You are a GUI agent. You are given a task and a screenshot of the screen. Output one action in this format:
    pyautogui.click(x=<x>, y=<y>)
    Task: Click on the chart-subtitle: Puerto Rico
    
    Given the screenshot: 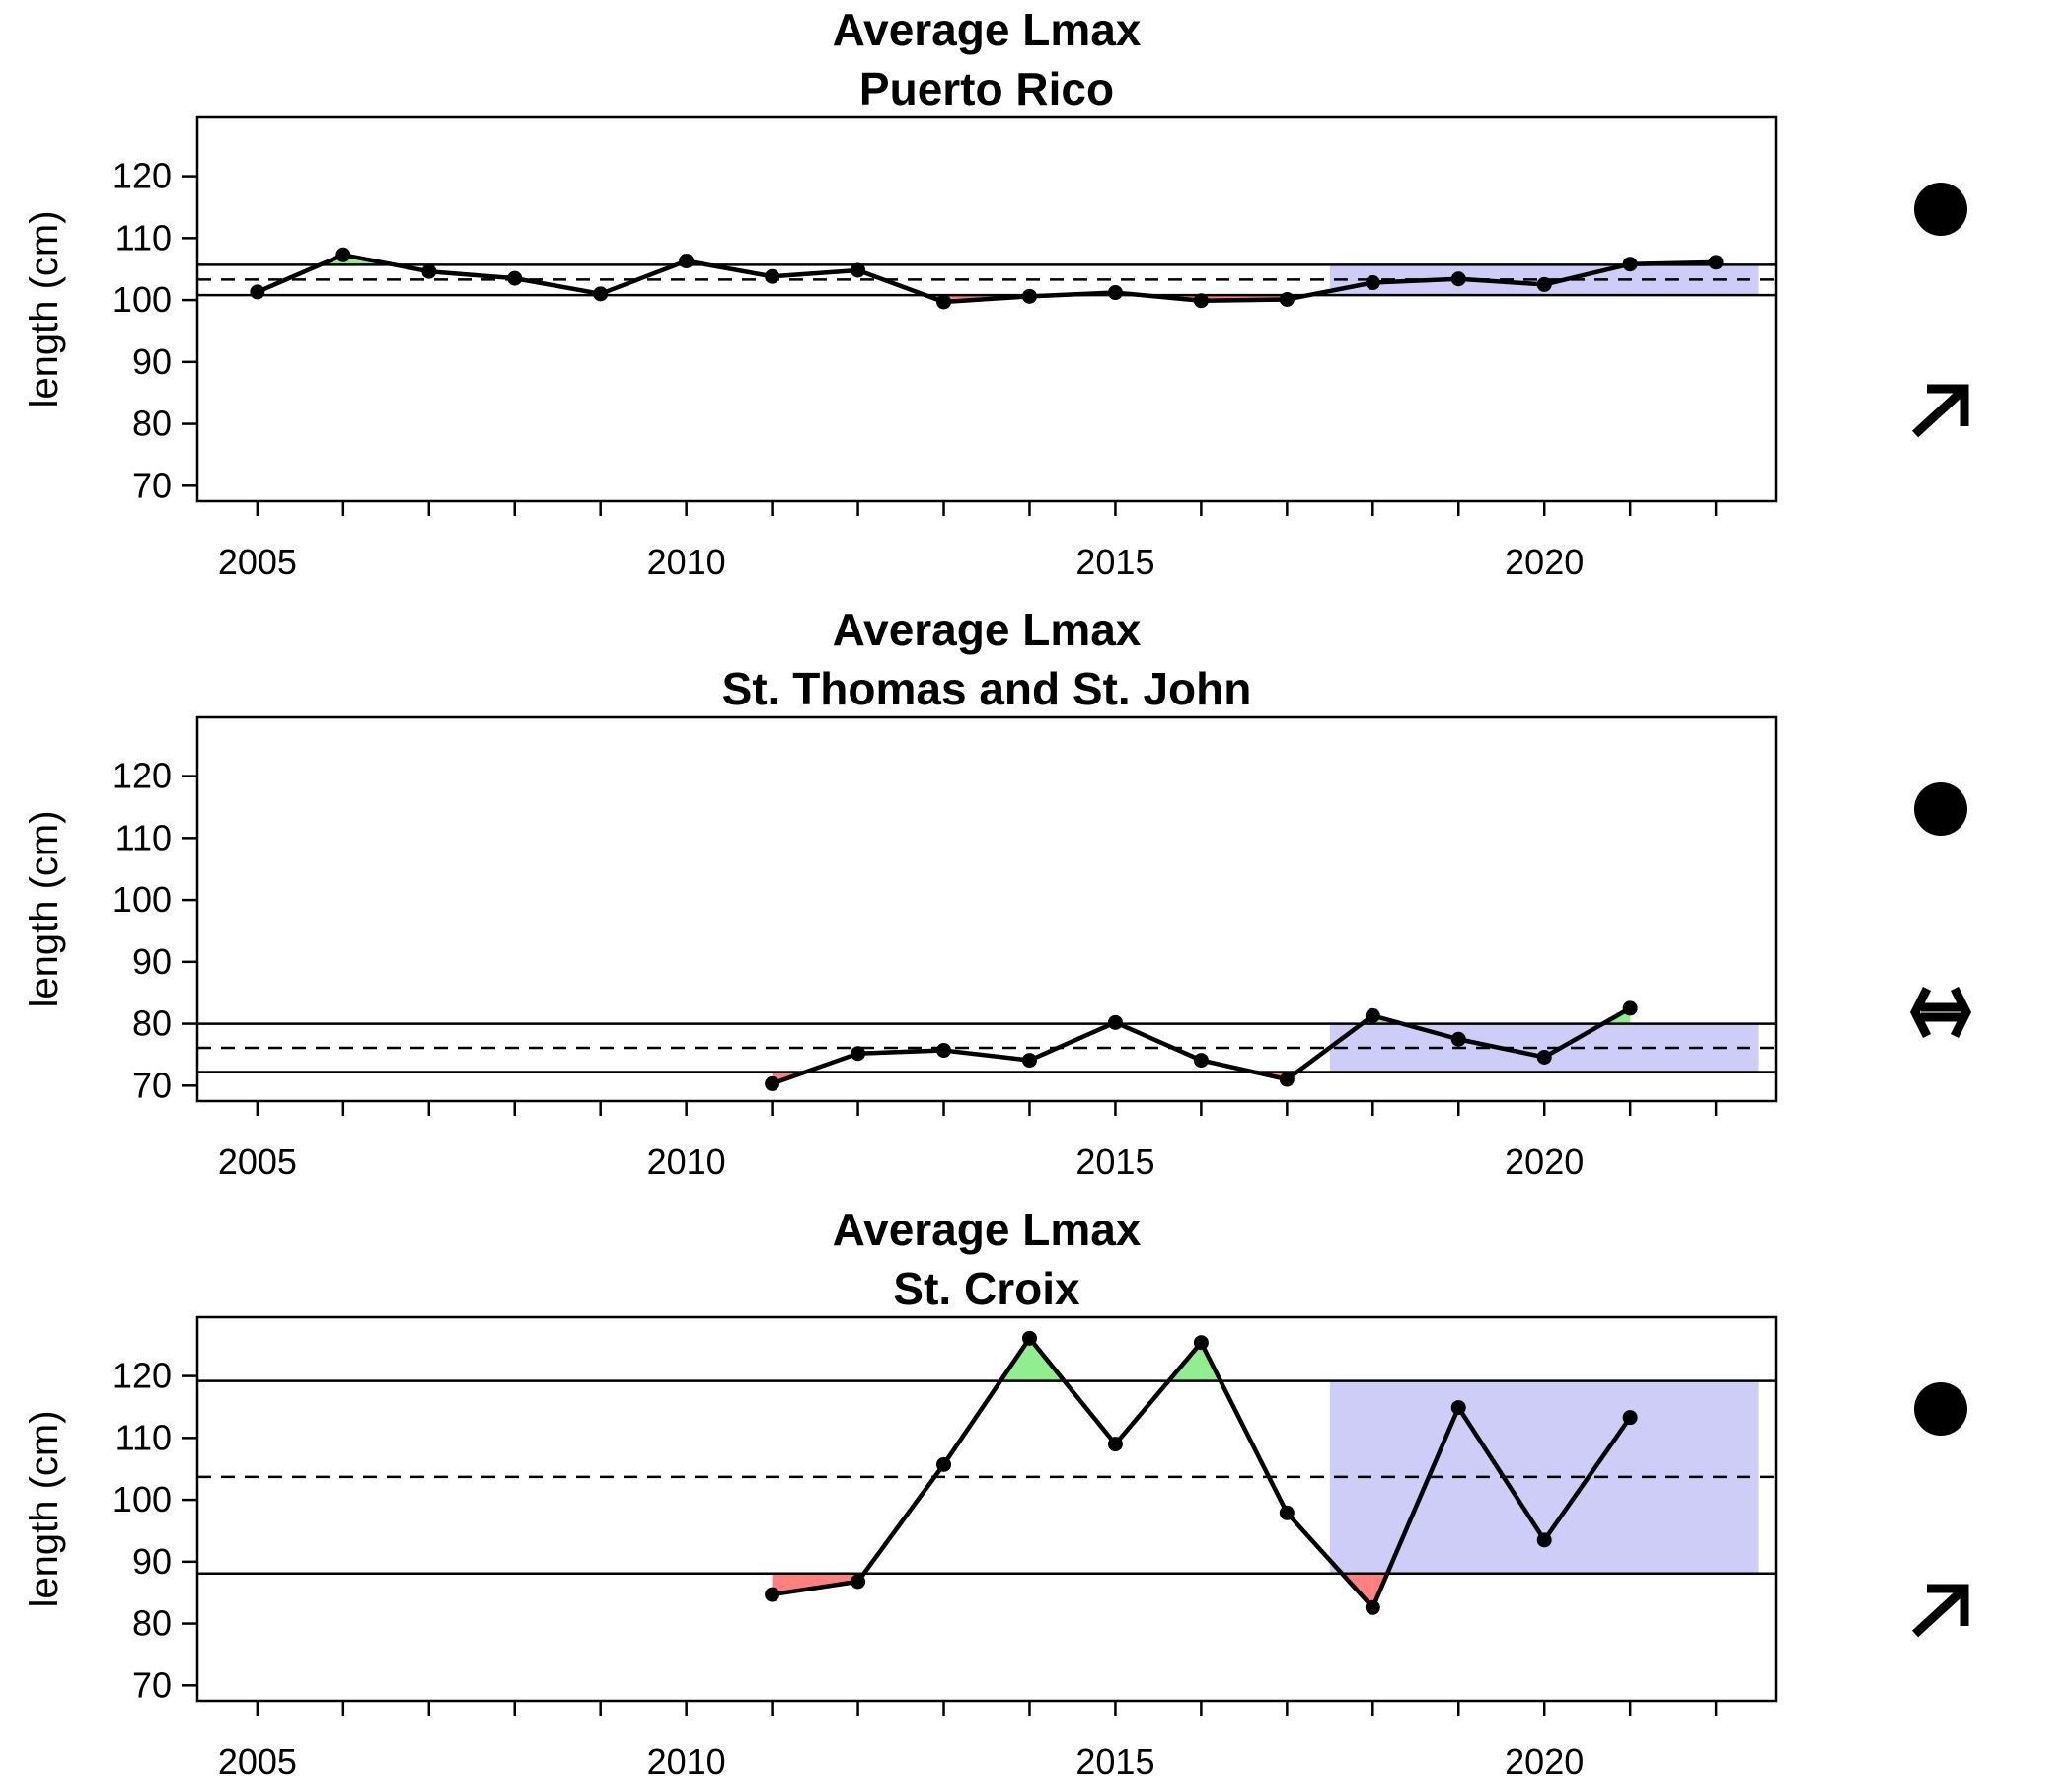 What is the action you would take?
    pyautogui.click(x=987, y=89)
    